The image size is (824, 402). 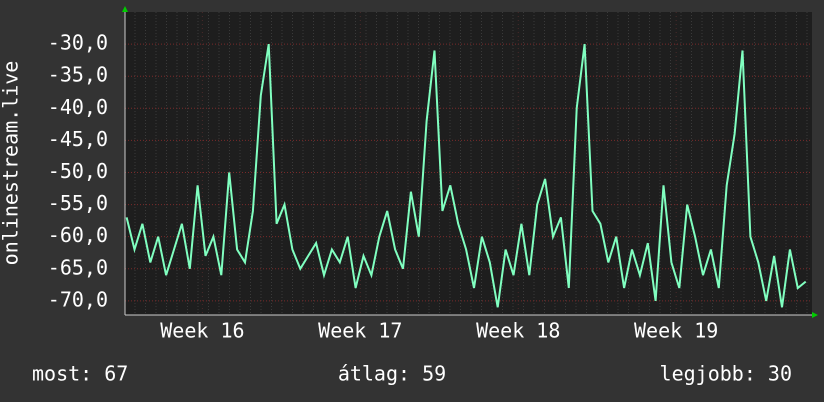 What do you see at coordinates (360, 331) in the screenshot?
I see `x-tick-label: Week 17` at bounding box center [360, 331].